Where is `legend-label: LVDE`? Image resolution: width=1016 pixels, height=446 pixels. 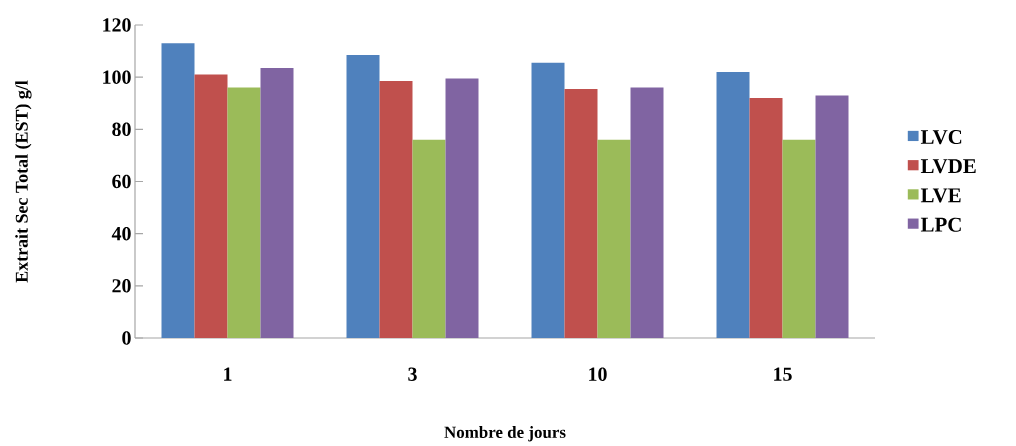 legend-label: LVDE is located at coordinates (948, 166).